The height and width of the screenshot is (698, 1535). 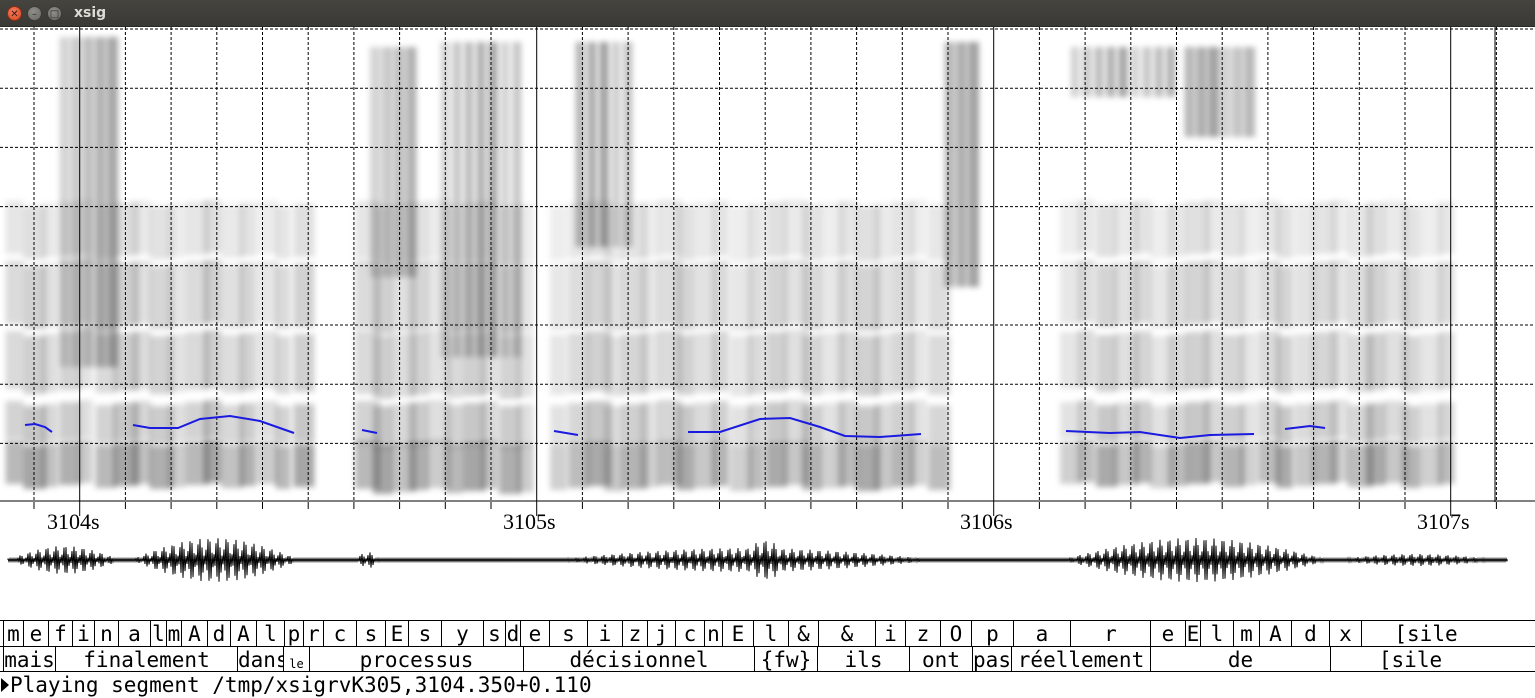 I want to click on time-tick-label: 3104s, so click(x=73, y=521).